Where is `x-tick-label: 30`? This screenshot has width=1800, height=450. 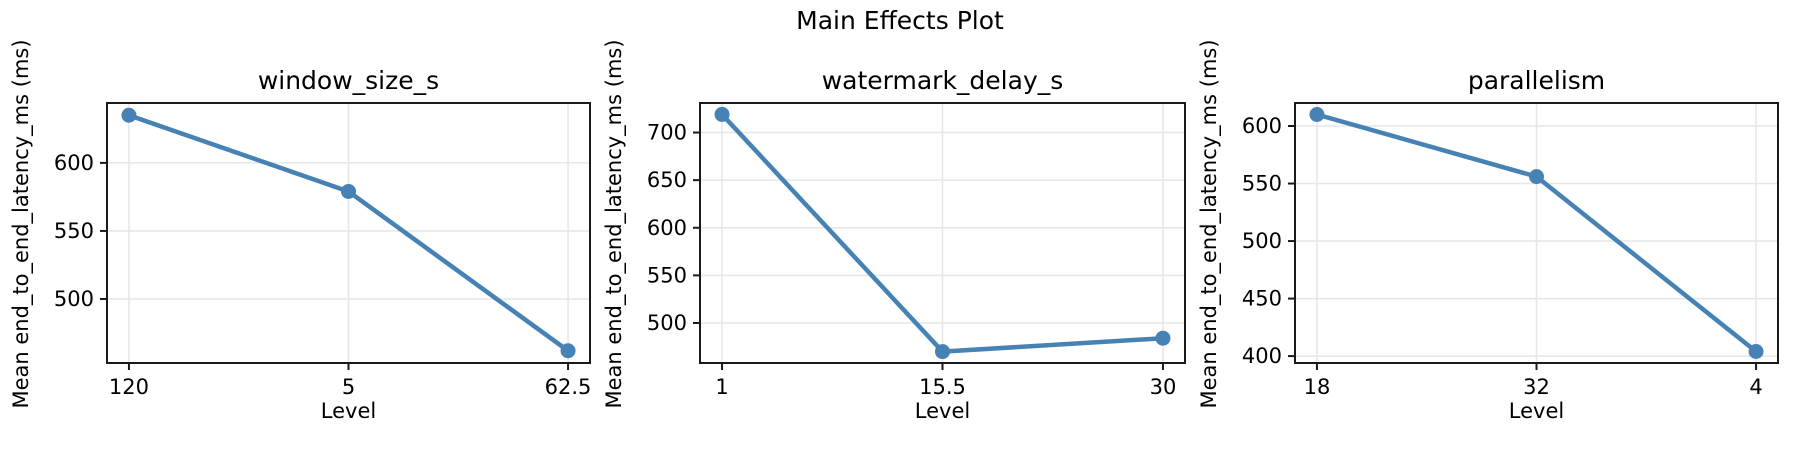
x-tick-label: 30 is located at coordinates (1163, 387).